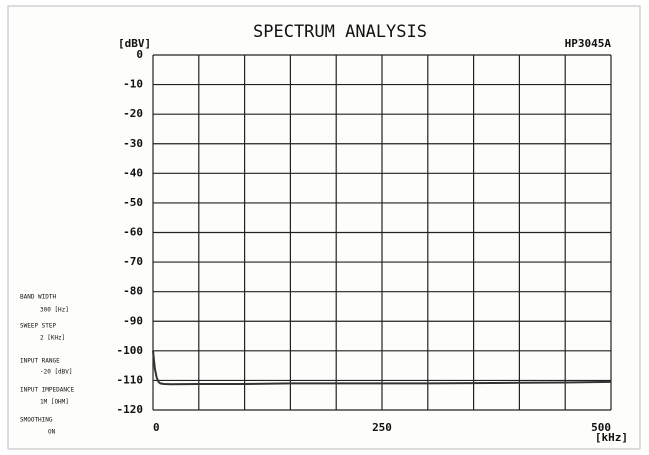  What do you see at coordinates (156, 427) in the screenshot?
I see `x-tick-label: 0` at bounding box center [156, 427].